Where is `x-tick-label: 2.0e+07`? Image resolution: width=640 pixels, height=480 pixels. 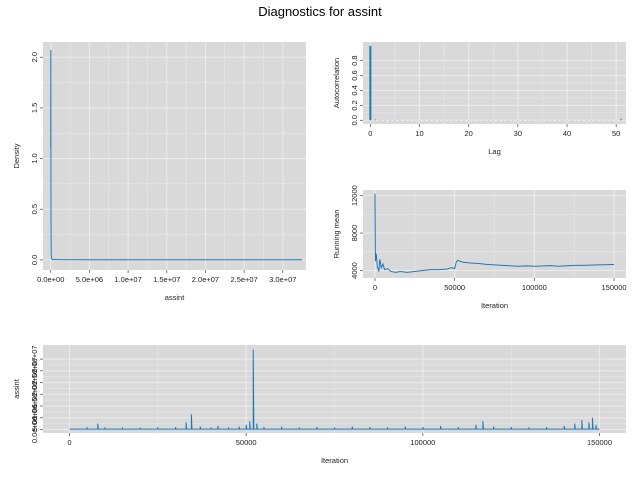 x-tick-label: 2.0e+07 is located at coordinates (205, 279).